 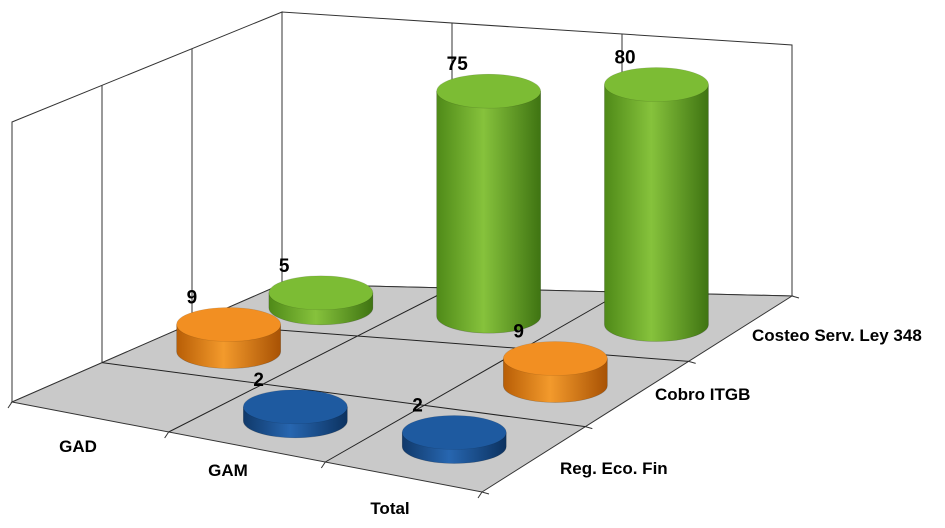 I want to click on series-label-cobro-itgb: Cobro ITGB, so click(x=702, y=394).